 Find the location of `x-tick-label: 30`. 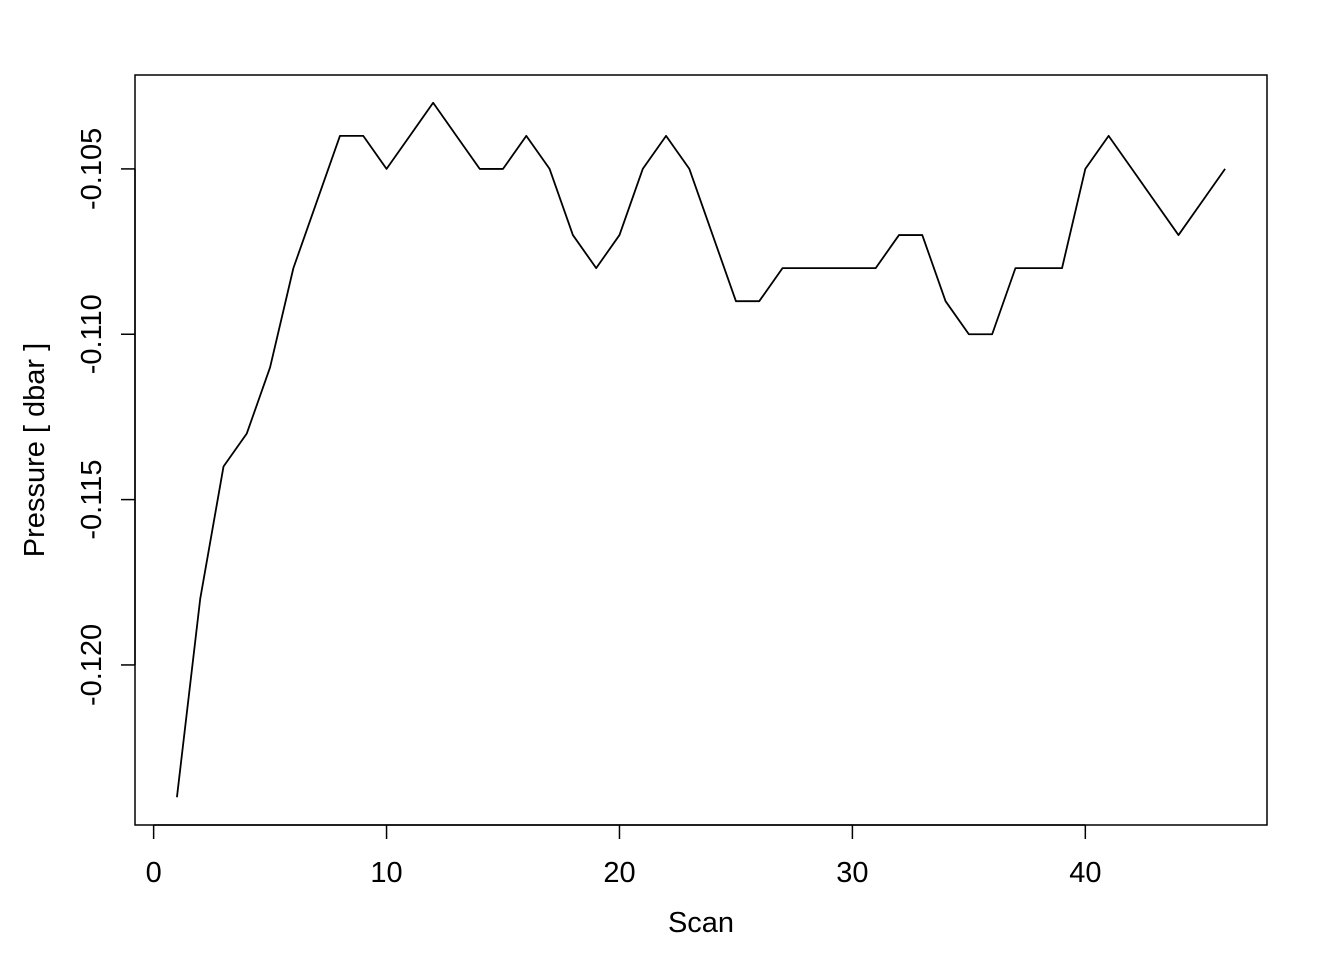

x-tick-label: 30 is located at coordinates (852, 873).